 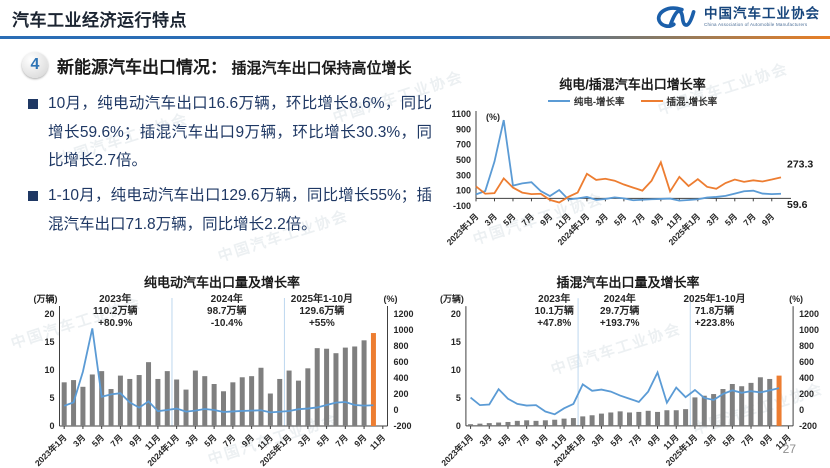 What do you see at coordinates (554, 310) in the screenshot?
I see `svg-text: 10.1万辆` at bounding box center [554, 310].